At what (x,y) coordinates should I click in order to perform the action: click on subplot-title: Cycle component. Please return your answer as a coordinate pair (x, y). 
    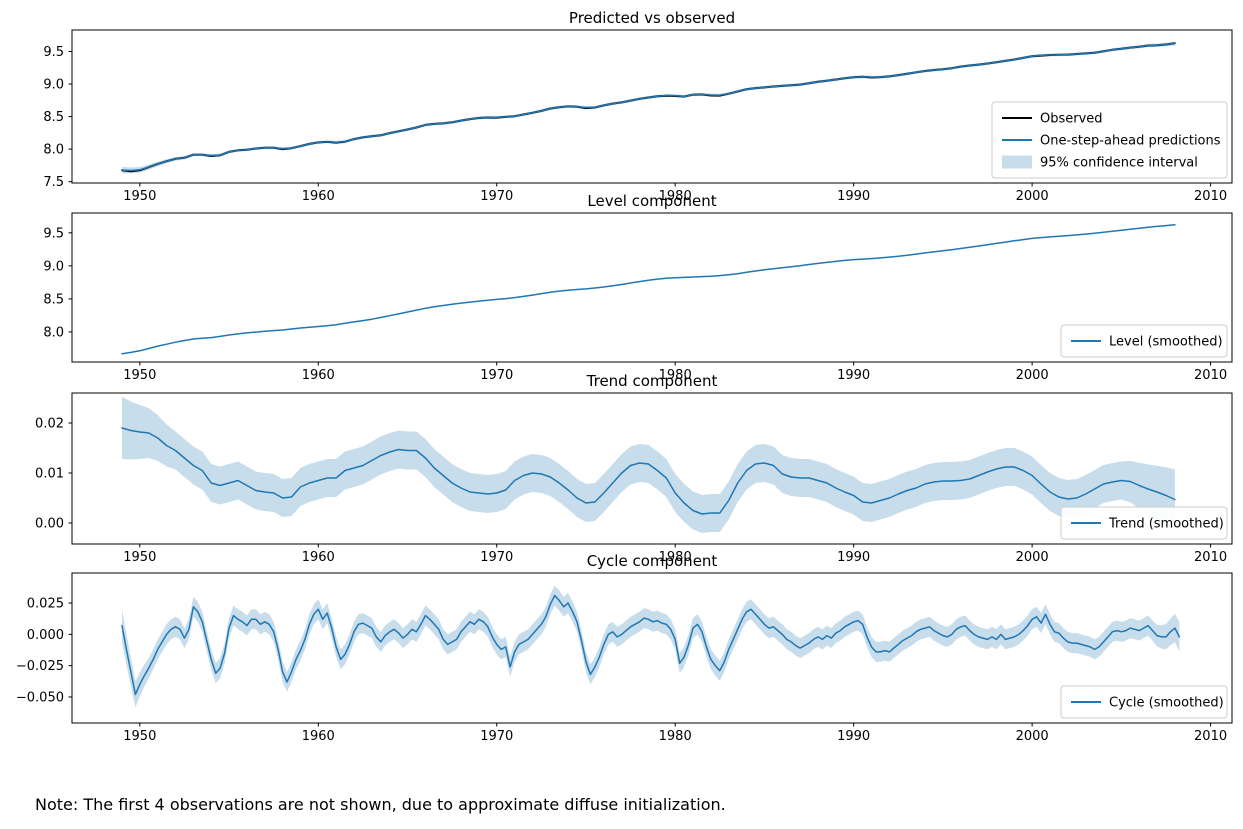
    Looking at the image, I should click on (652, 561).